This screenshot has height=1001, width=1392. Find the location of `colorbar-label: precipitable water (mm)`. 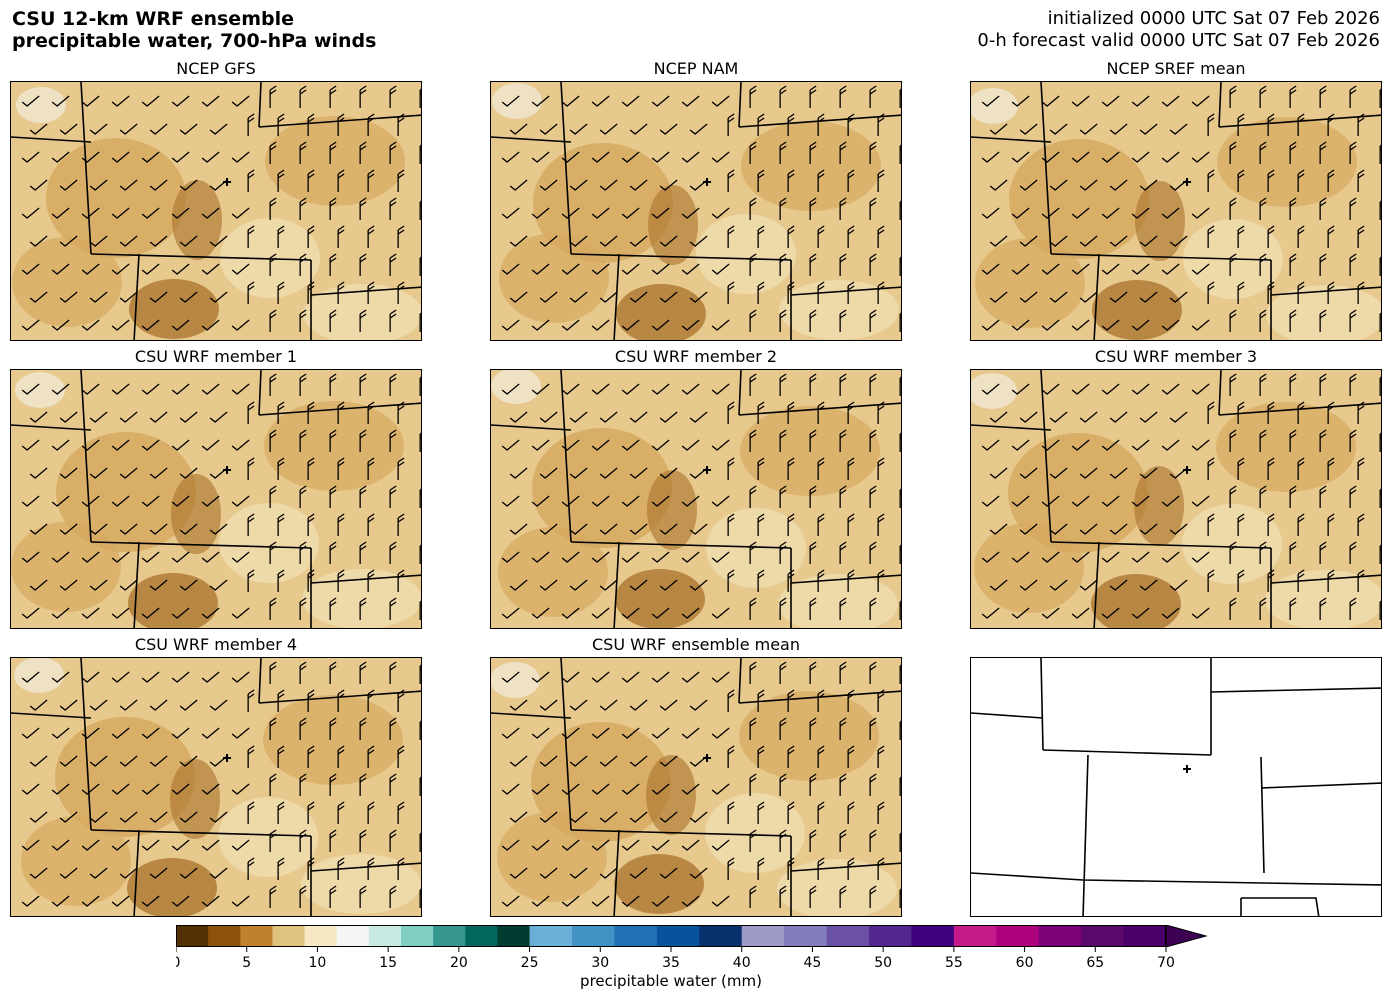

colorbar-label: precipitable water (mm) is located at coordinates (671, 981).